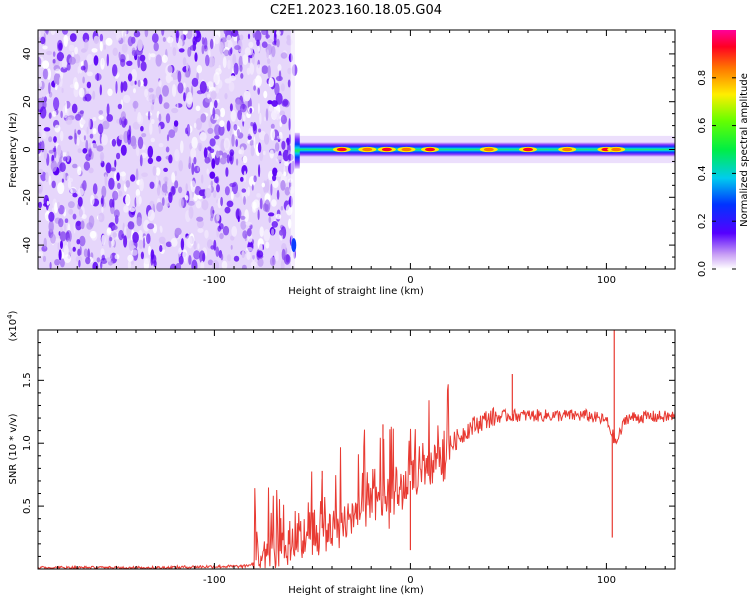 This screenshot has width=750, height=604. Describe the element at coordinates (13, 312) in the screenshot. I see `snr-multiplier-close: )` at that location.